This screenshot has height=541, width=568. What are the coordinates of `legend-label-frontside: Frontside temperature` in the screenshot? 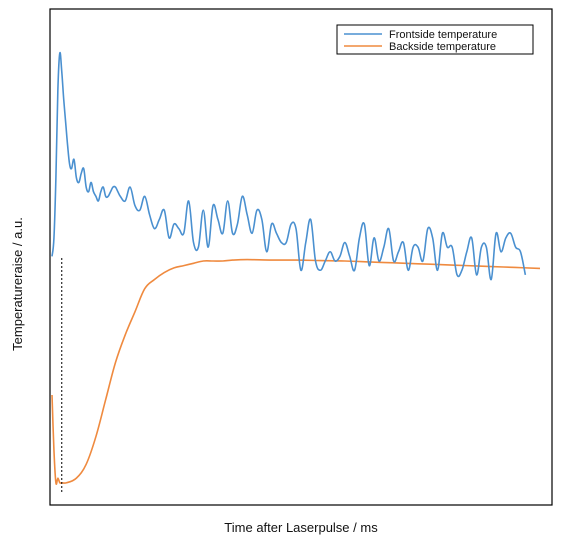 It's located at (443, 35).